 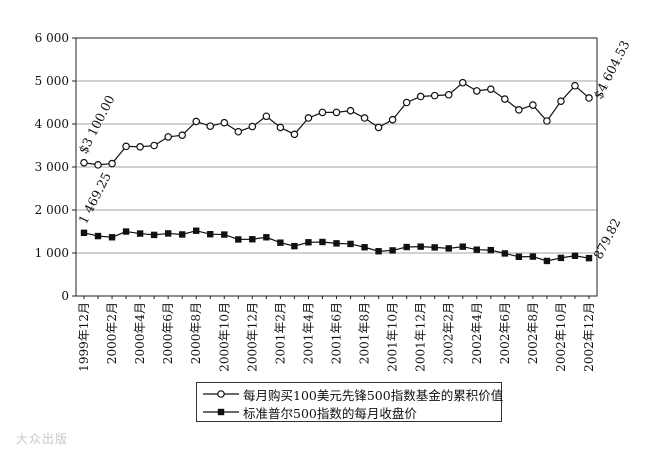 What do you see at coordinates (65, 296) in the screenshot?
I see `y-tick-label: 0` at bounding box center [65, 296].